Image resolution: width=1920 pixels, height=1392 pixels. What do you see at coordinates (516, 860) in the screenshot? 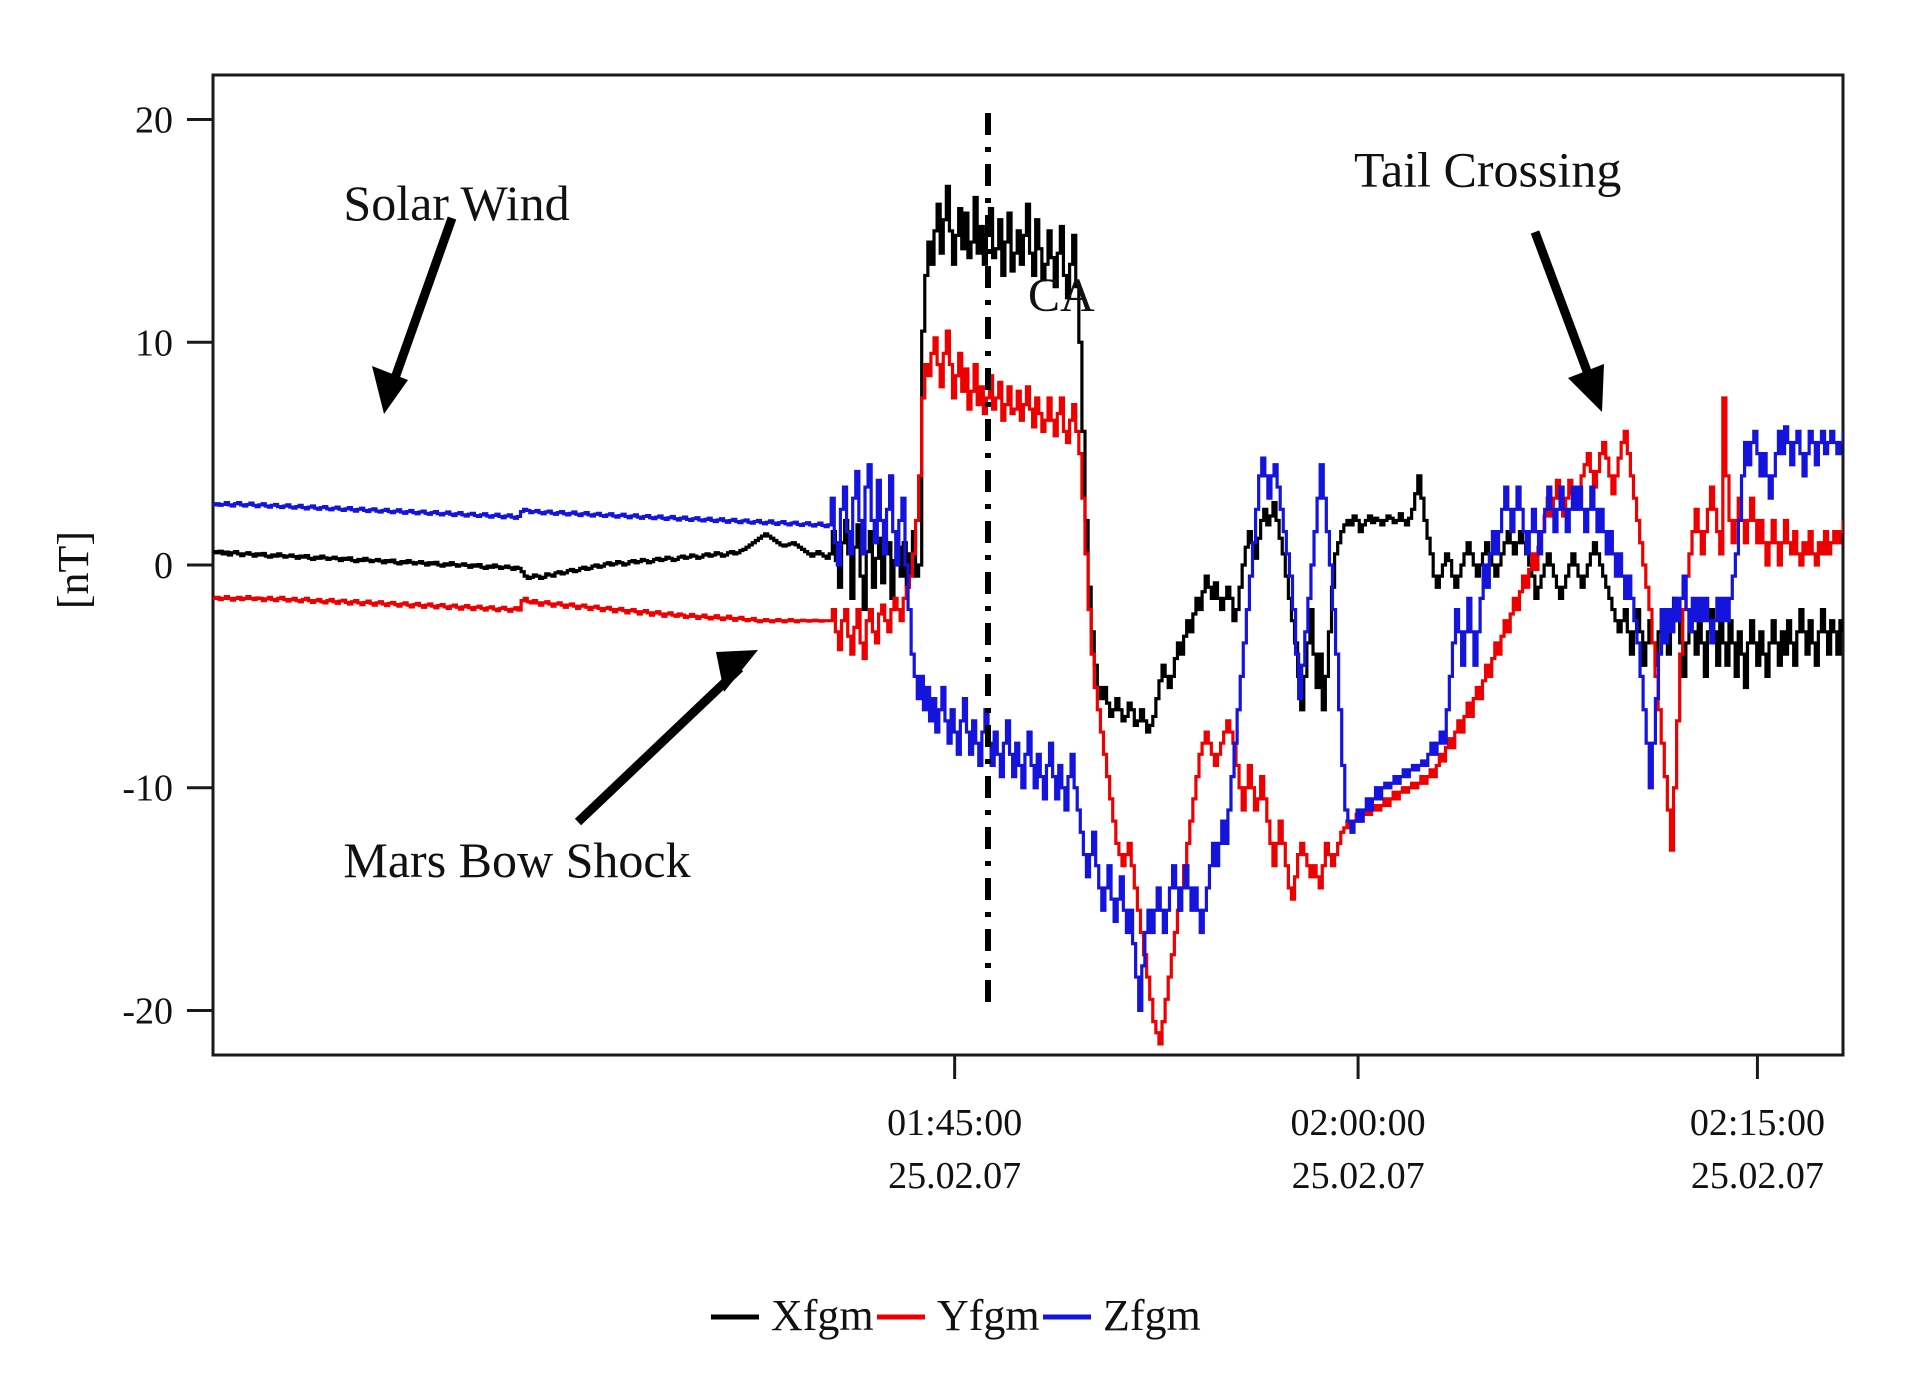
I see `annotation-mars-bow-shock: Mars Bow Shock` at bounding box center [516, 860].